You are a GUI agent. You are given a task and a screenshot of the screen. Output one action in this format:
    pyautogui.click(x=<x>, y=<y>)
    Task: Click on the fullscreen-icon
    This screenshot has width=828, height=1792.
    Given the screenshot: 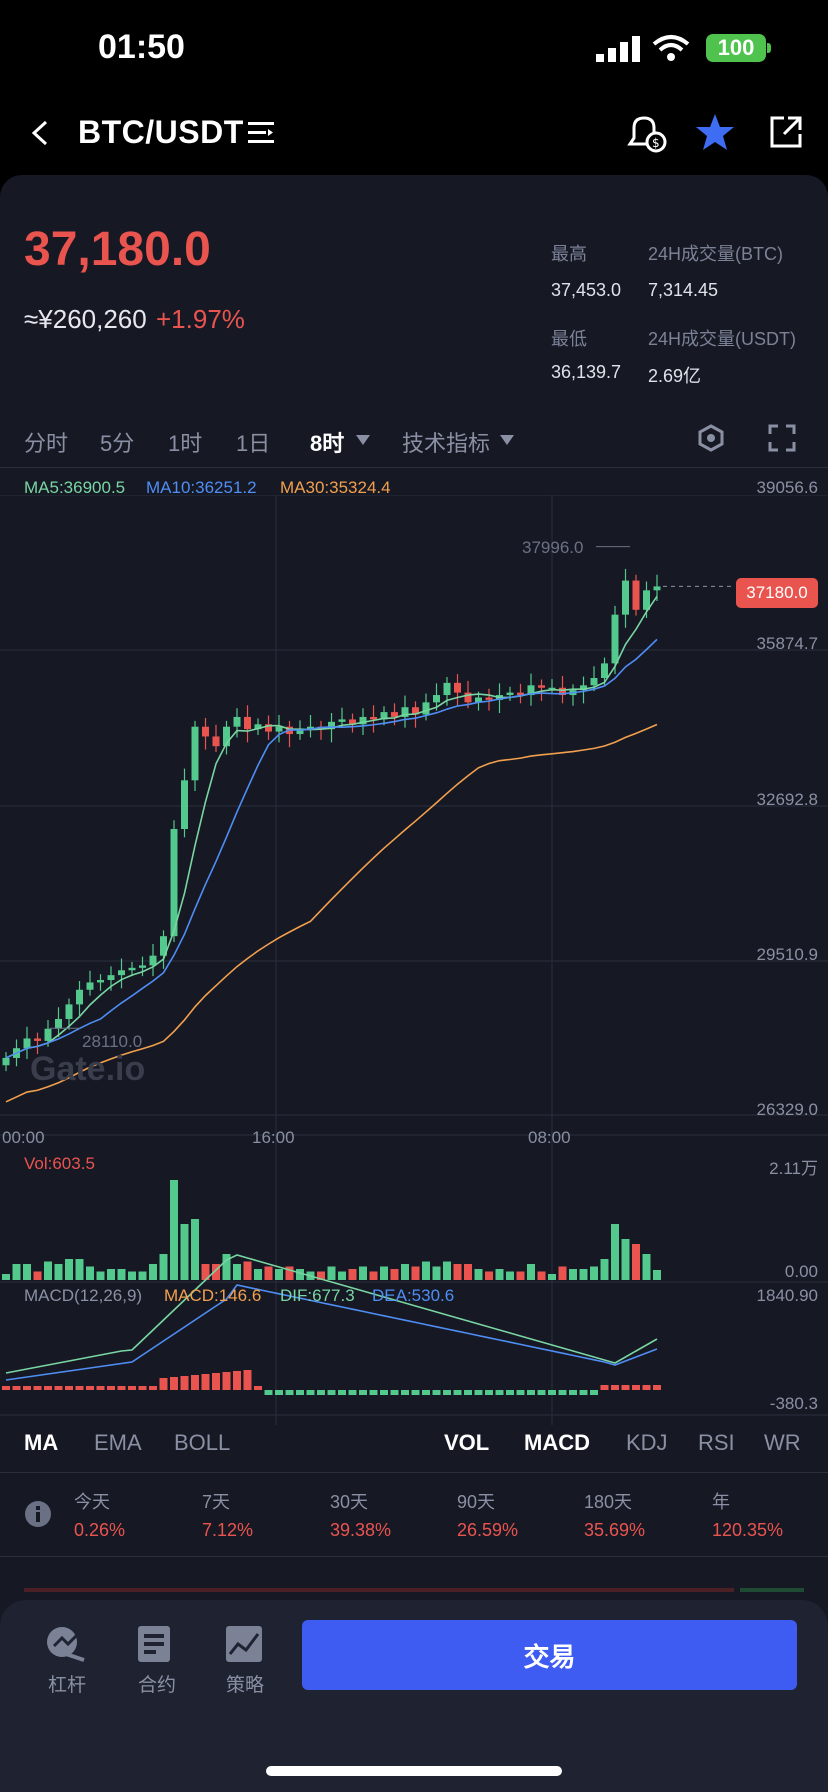 What is the action you would take?
    pyautogui.click(x=782, y=440)
    